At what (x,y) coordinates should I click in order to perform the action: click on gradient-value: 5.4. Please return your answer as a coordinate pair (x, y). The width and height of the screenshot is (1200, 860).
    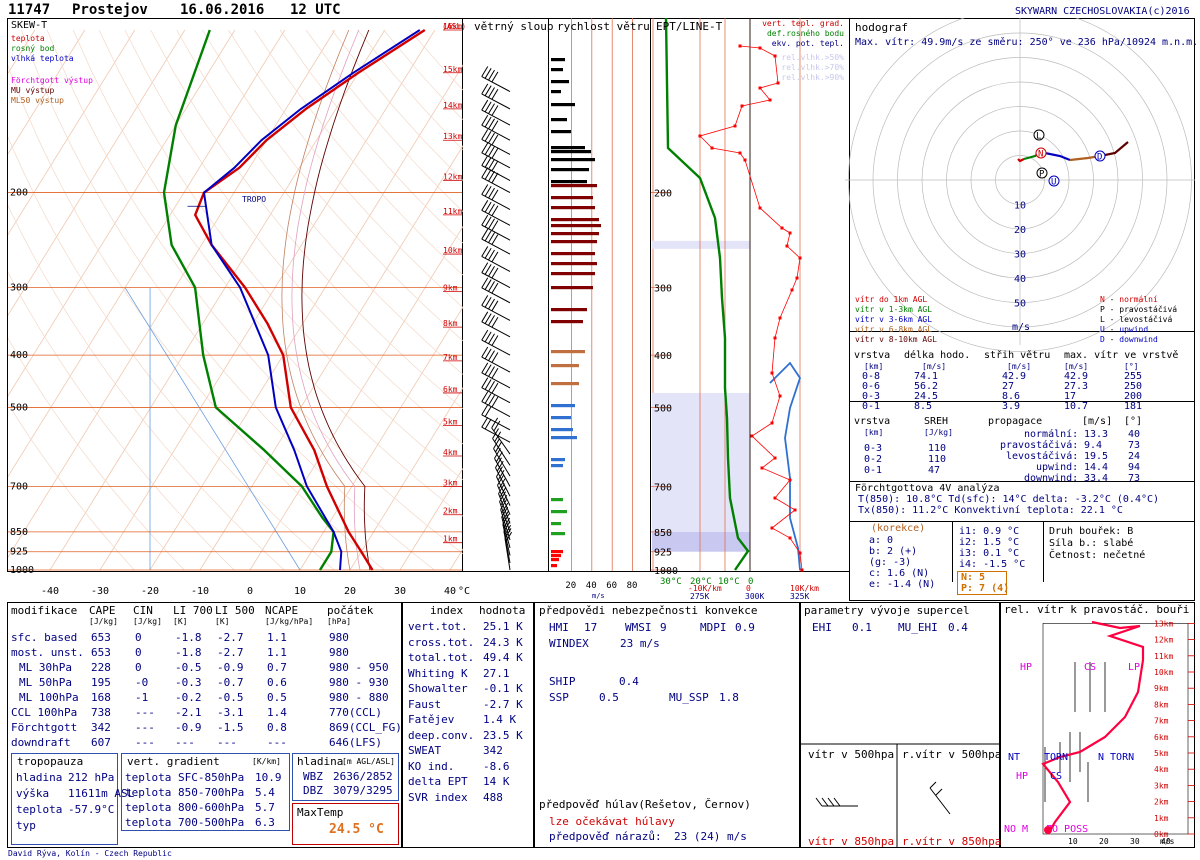
    Looking at the image, I should click on (265, 792).